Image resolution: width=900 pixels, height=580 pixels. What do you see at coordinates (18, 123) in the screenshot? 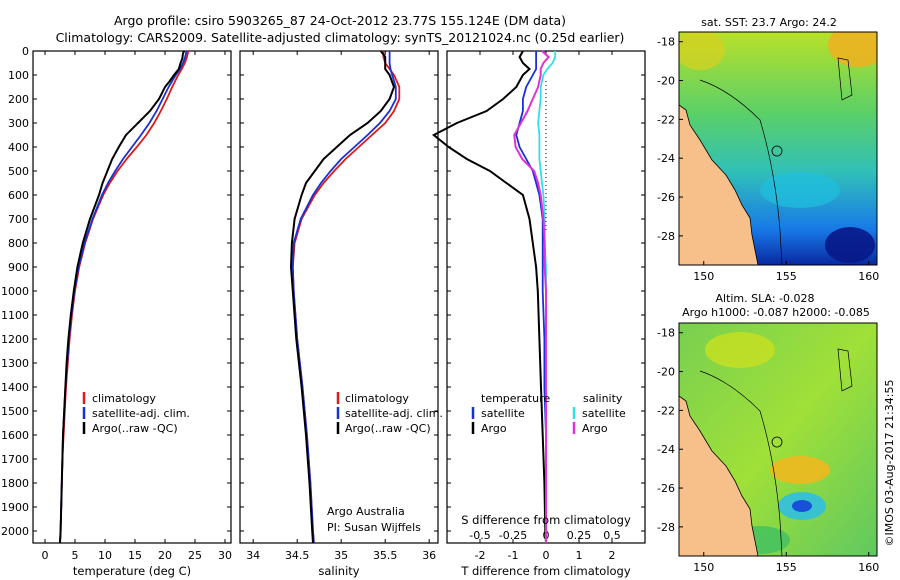
I see `depth-tick-label: 300` at bounding box center [18, 123].